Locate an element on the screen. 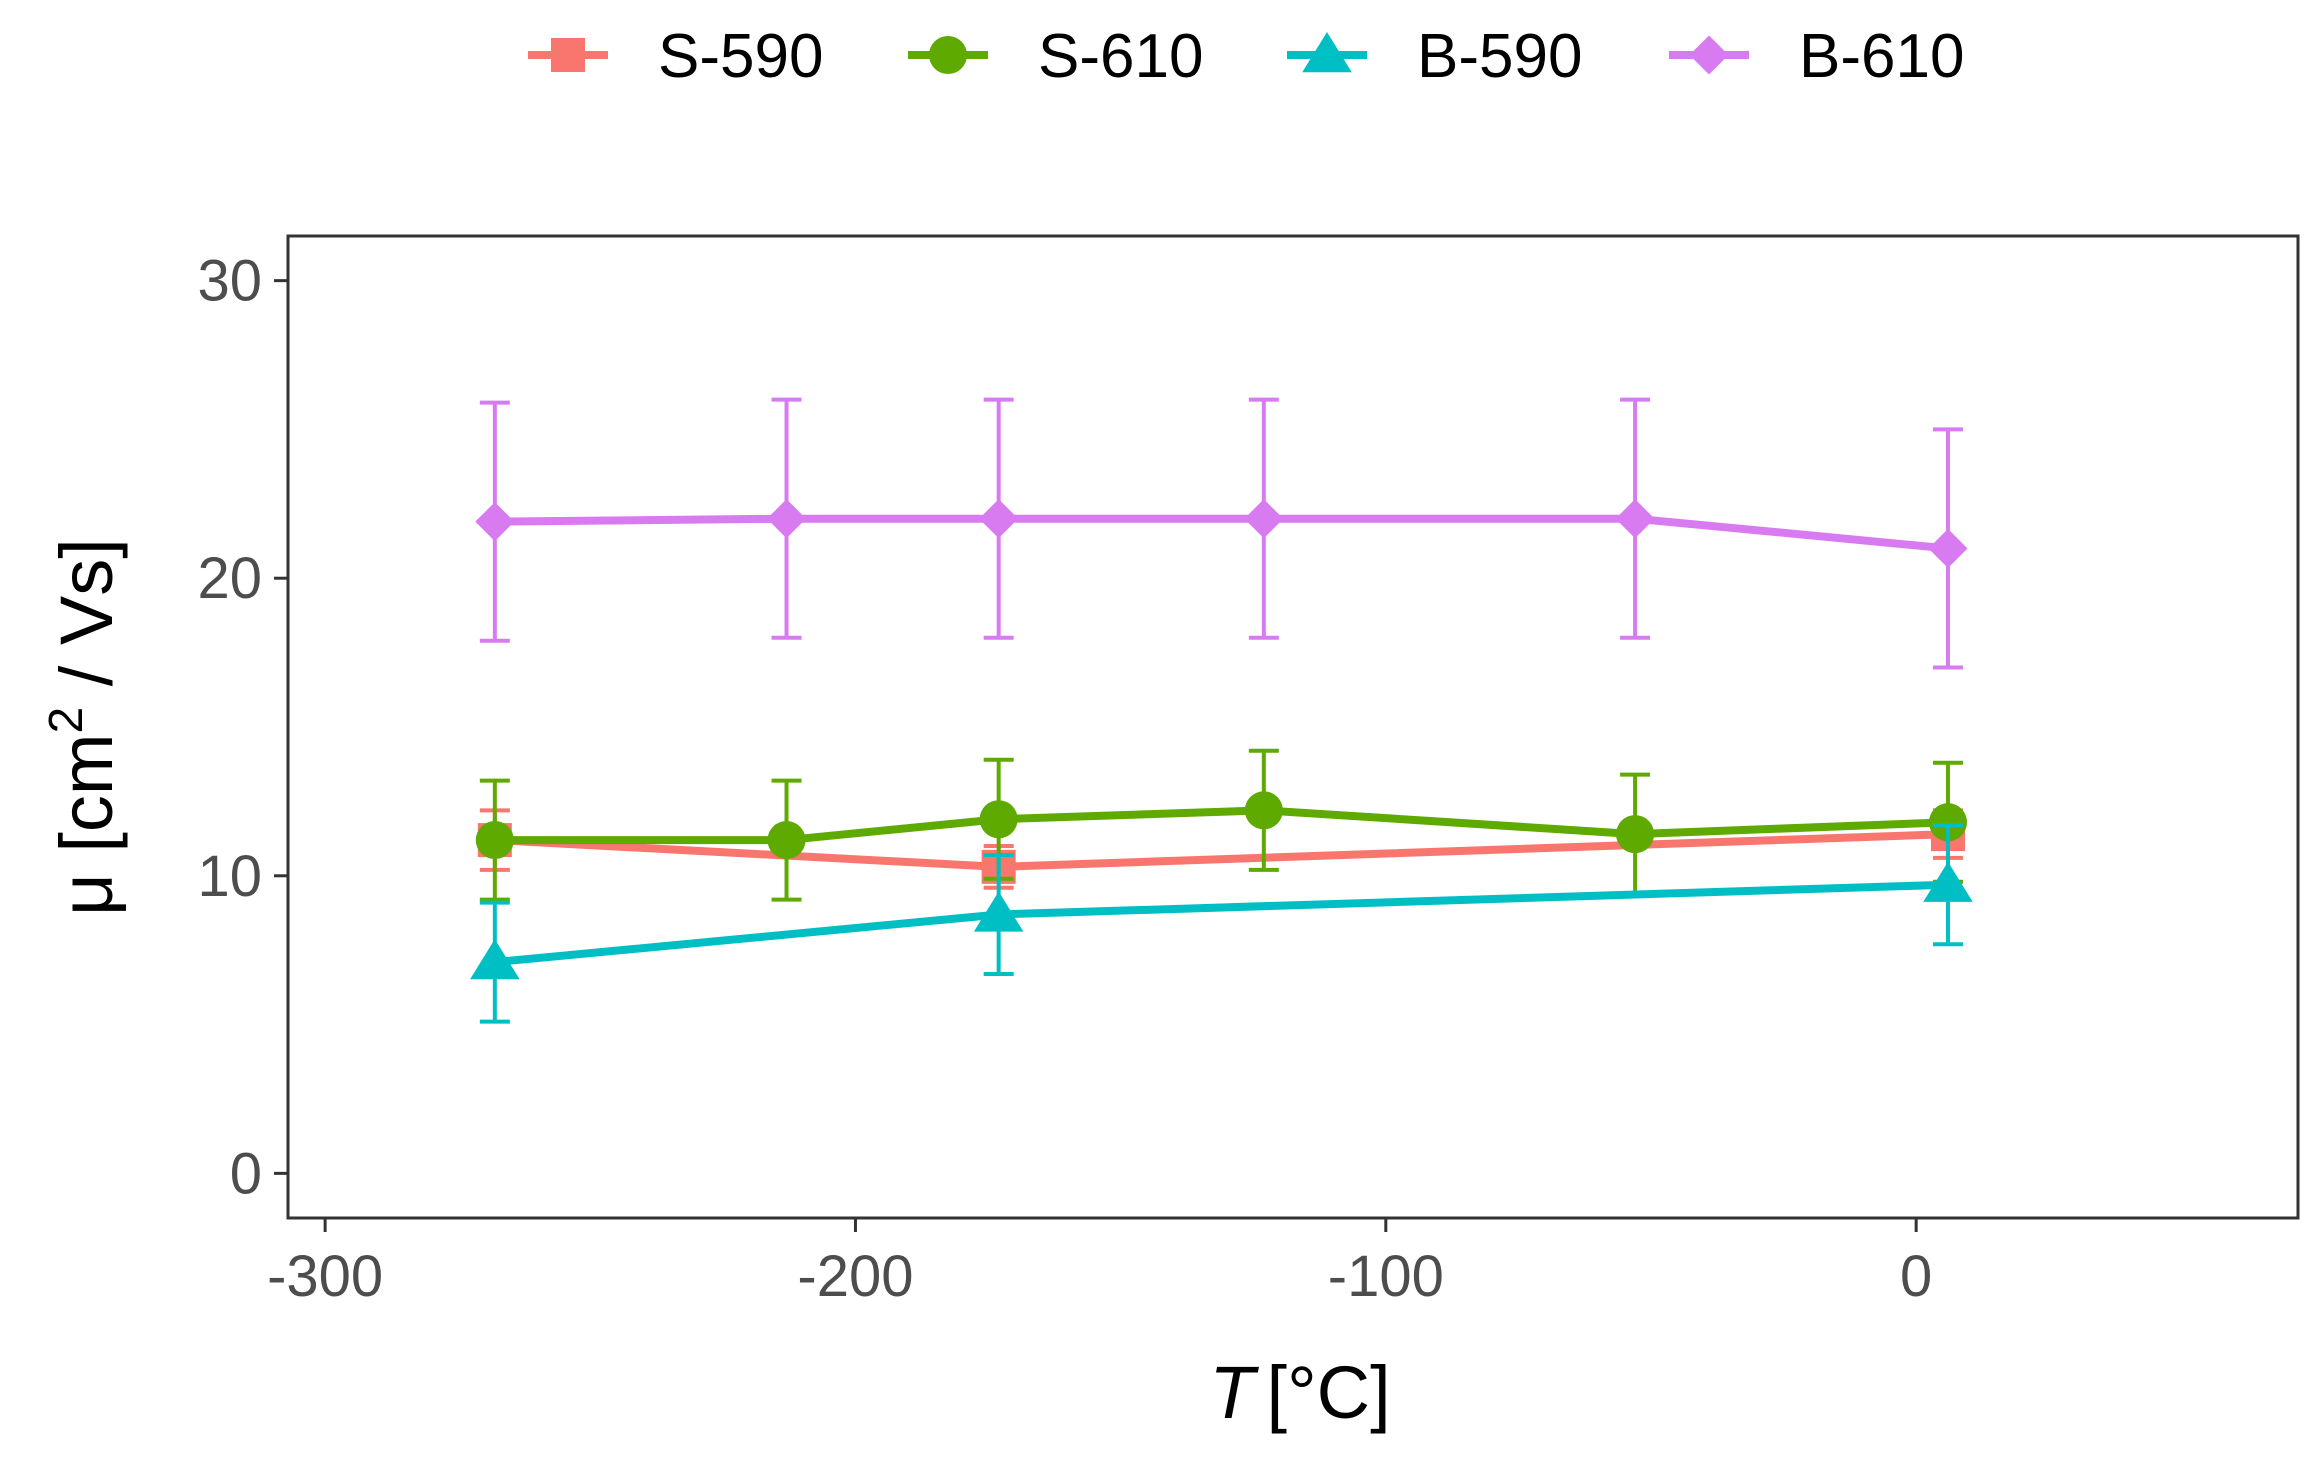 The image size is (2316, 1462). legend-item-B-610: B-610 is located at coordinates (1816, 56).